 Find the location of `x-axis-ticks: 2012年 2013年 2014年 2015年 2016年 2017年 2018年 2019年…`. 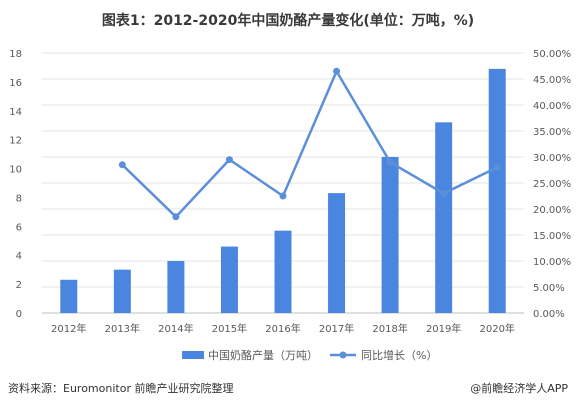

x-axis-ticks: 2012年 2013年 2014年 2015年 2016年 2017年 2018年 2019年… is located at coordinates (283, 328).